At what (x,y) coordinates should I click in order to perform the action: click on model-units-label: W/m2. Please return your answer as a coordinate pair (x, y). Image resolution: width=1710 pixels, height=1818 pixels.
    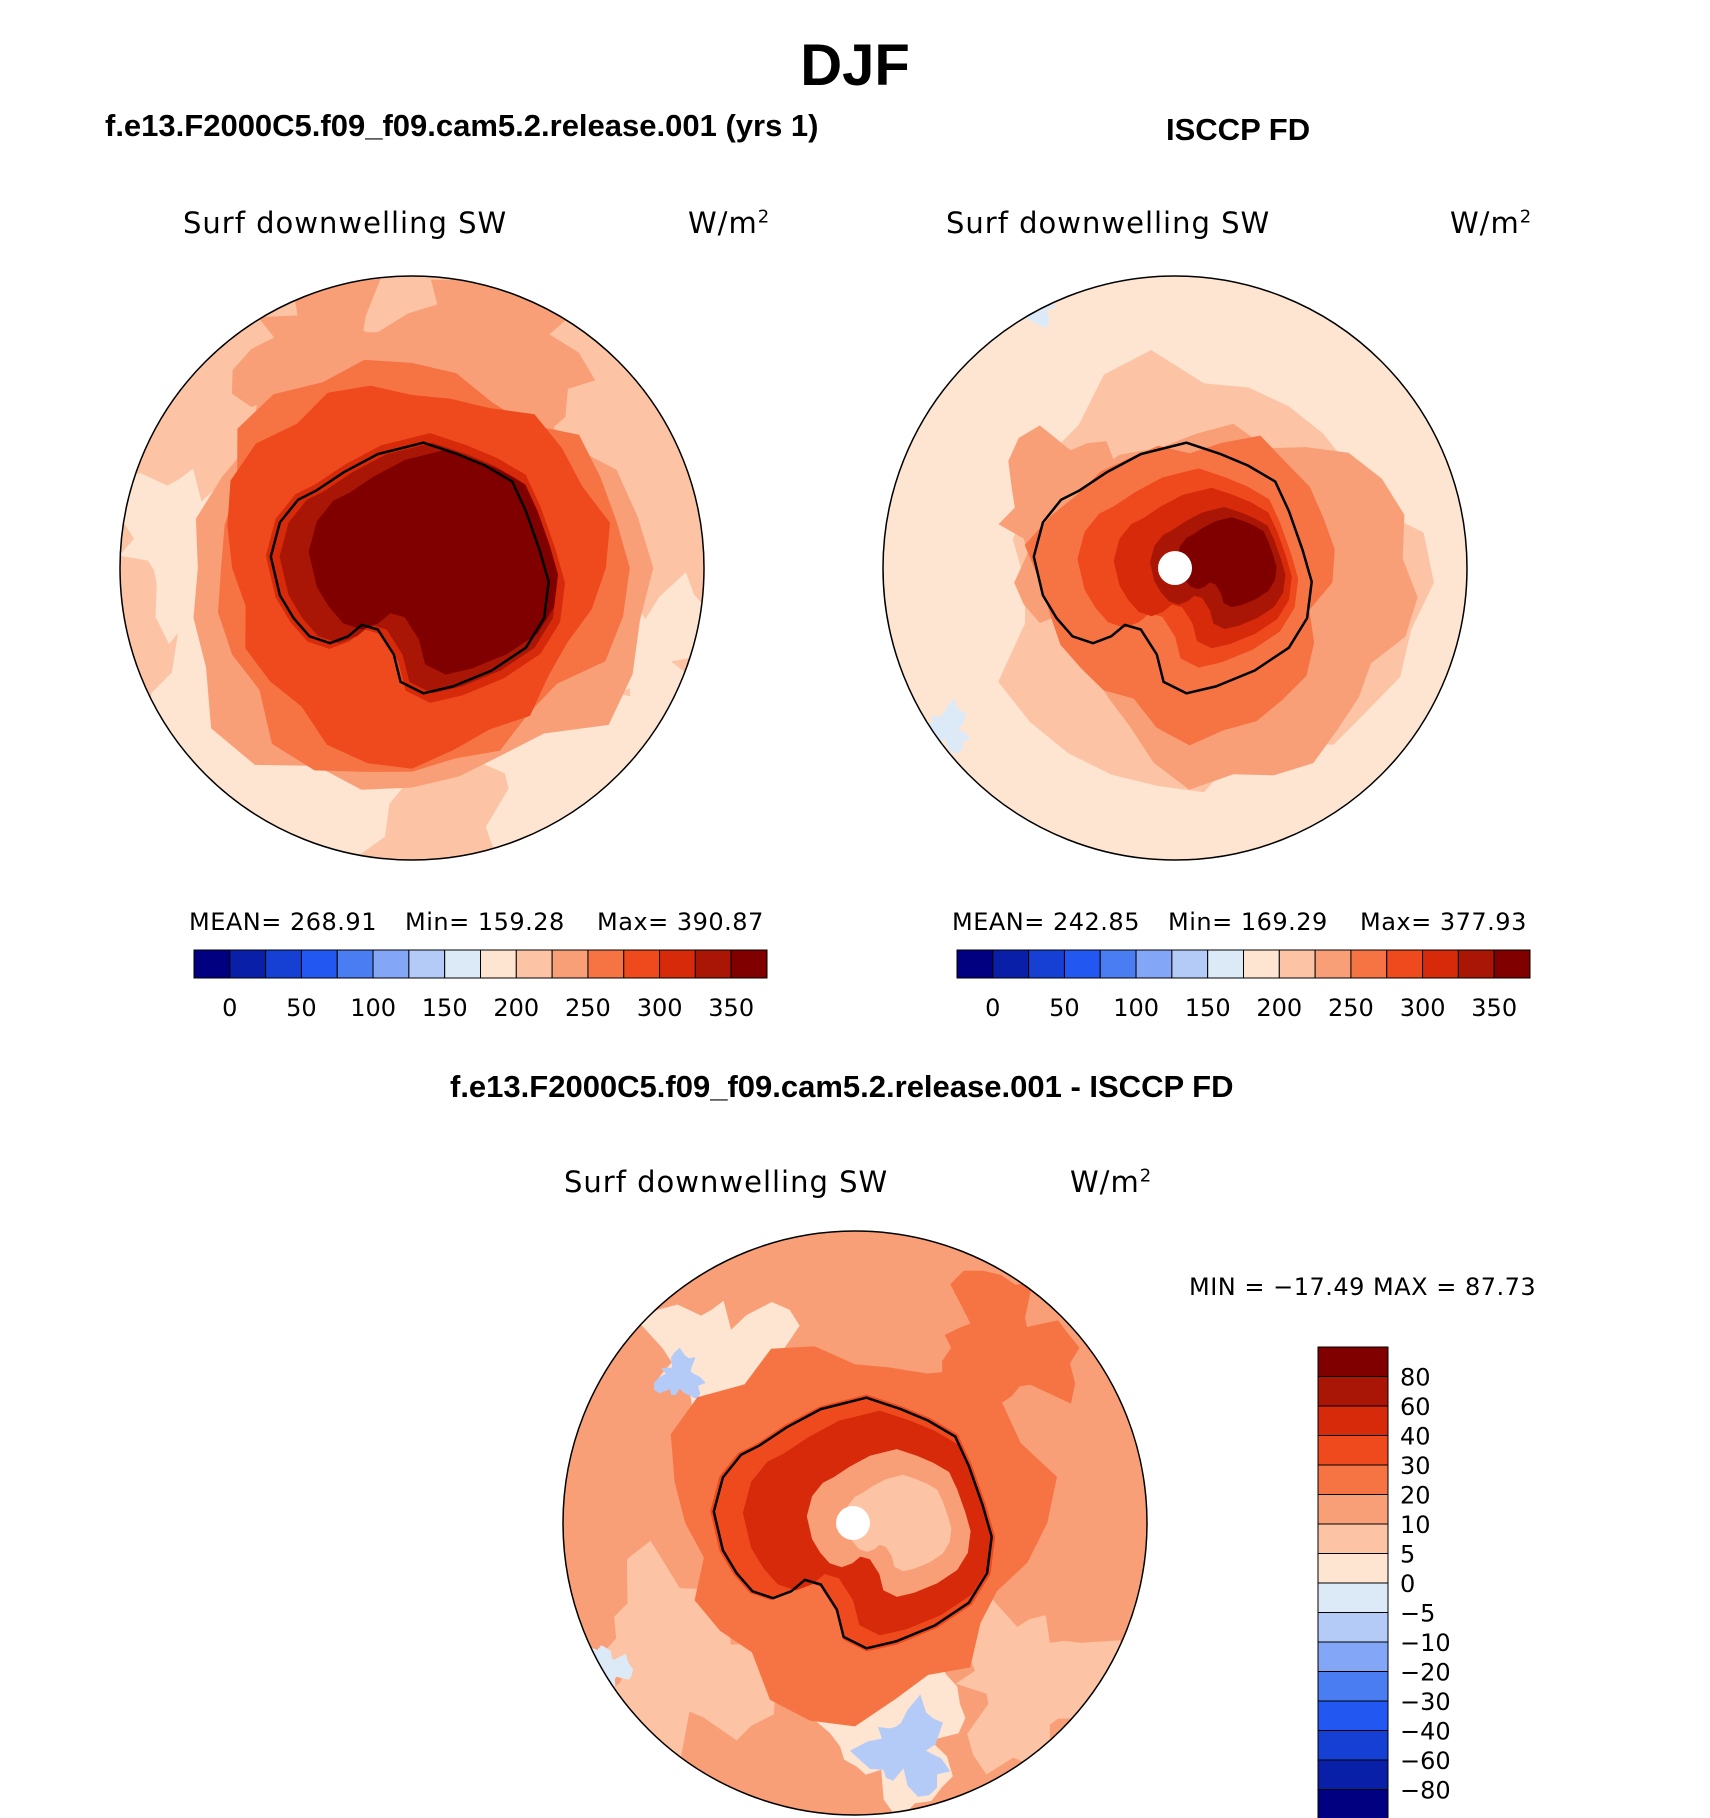
    Looking at the image, I should click on (729, 223).